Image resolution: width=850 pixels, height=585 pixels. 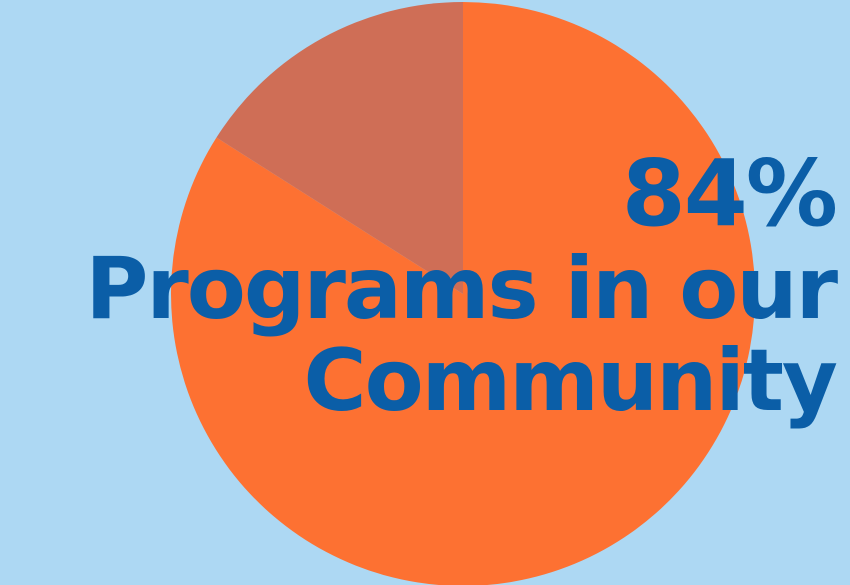 What do you see at coordinates (729, 193) in the screenshot?
I see `headline-percent: 84%` at bounding box center [729, 193].